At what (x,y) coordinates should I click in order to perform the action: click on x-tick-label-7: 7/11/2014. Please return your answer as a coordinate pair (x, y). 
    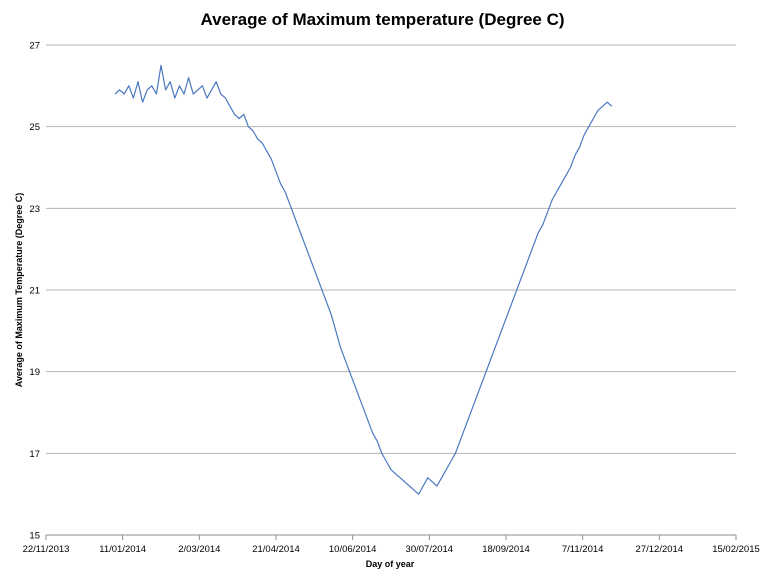
    Looking at the image, I should click on (583, 549).